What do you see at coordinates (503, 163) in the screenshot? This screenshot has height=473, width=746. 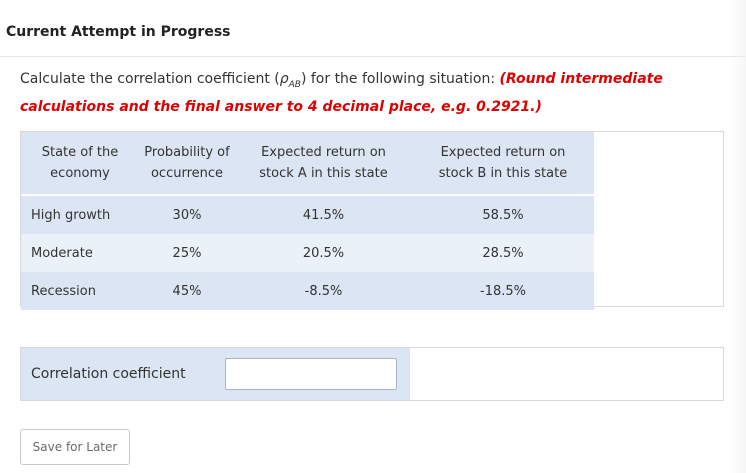 I see `header-return-b: Expected return on stock B in this state` at bounding box center [503, 163].